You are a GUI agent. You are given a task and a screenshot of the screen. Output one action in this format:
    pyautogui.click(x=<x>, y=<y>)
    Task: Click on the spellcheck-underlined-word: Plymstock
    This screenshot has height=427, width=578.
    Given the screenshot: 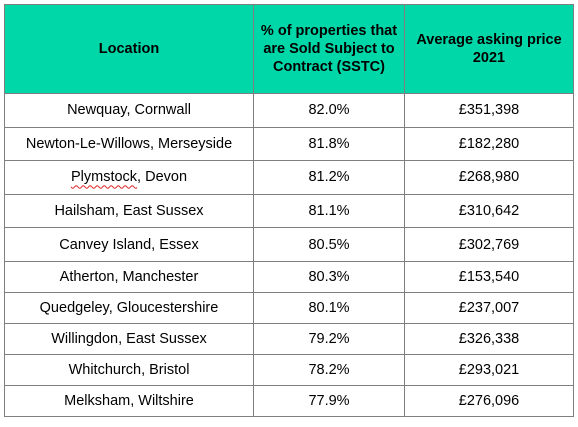 What is the action you would take?
    pyautogui.click(x=104, y=177)
    